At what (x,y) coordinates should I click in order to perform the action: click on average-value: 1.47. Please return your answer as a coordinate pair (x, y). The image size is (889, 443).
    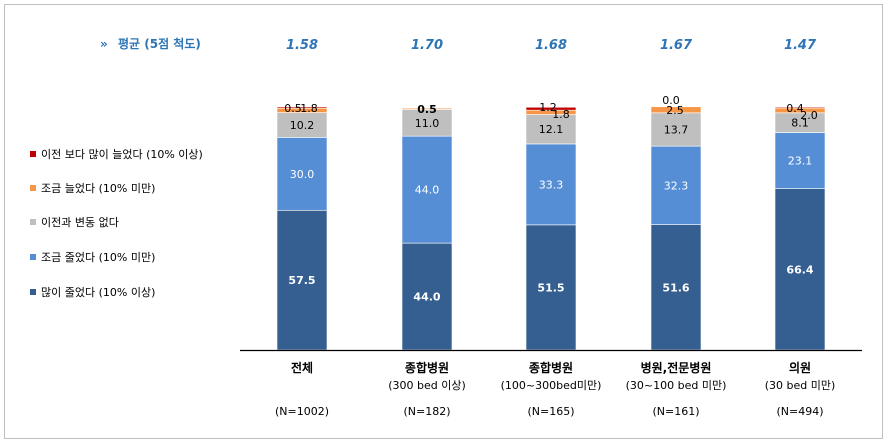
    Looking at the image, I should click on (800, 45).